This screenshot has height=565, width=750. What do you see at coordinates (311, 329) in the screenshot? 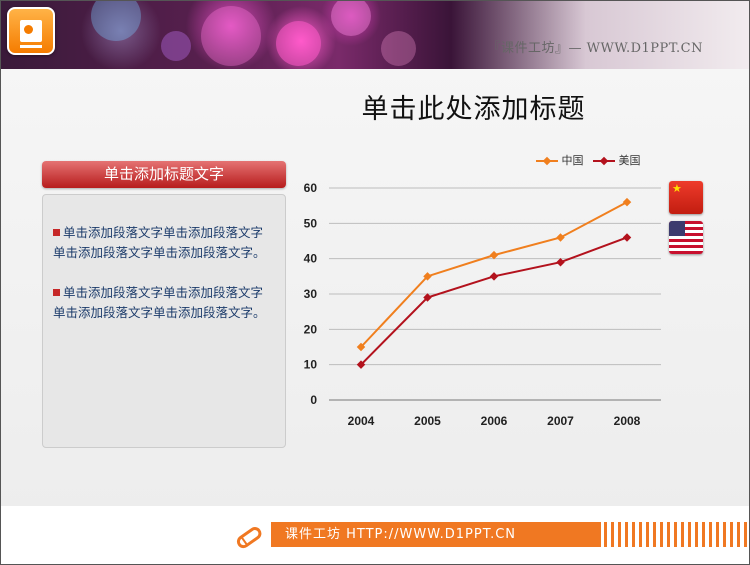
I see `y-tick-label: 20` at bounding box center [311, 329].